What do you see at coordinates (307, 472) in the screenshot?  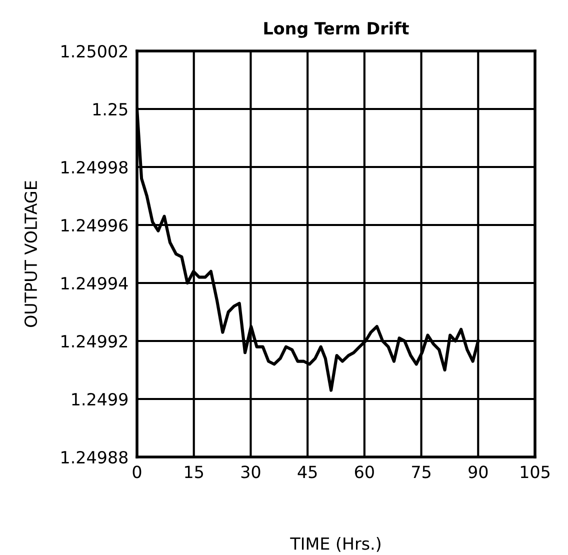 I see `x-tick-label: 45` at bounding box center [307, 472].